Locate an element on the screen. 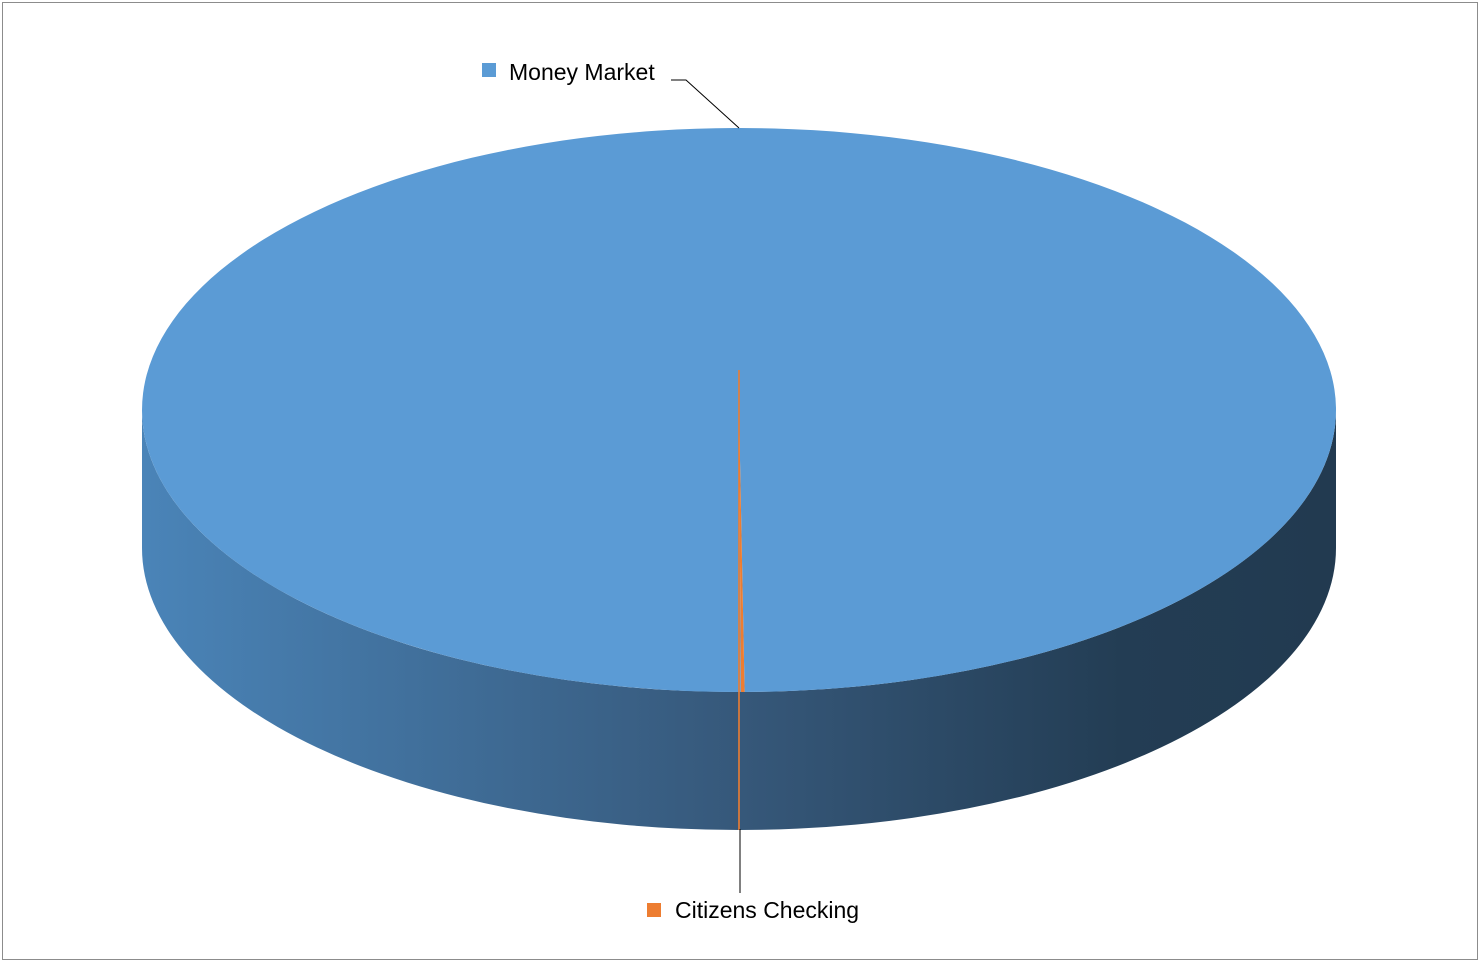  data-label-money-market: Money Market is located at coordinates (582, 72).